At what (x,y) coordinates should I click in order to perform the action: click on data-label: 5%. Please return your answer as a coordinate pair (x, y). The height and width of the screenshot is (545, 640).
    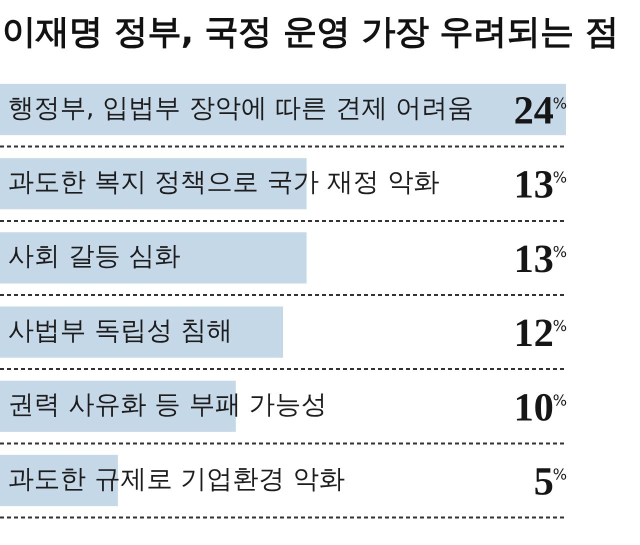
    Looking at the image, I should click on (551, 481).